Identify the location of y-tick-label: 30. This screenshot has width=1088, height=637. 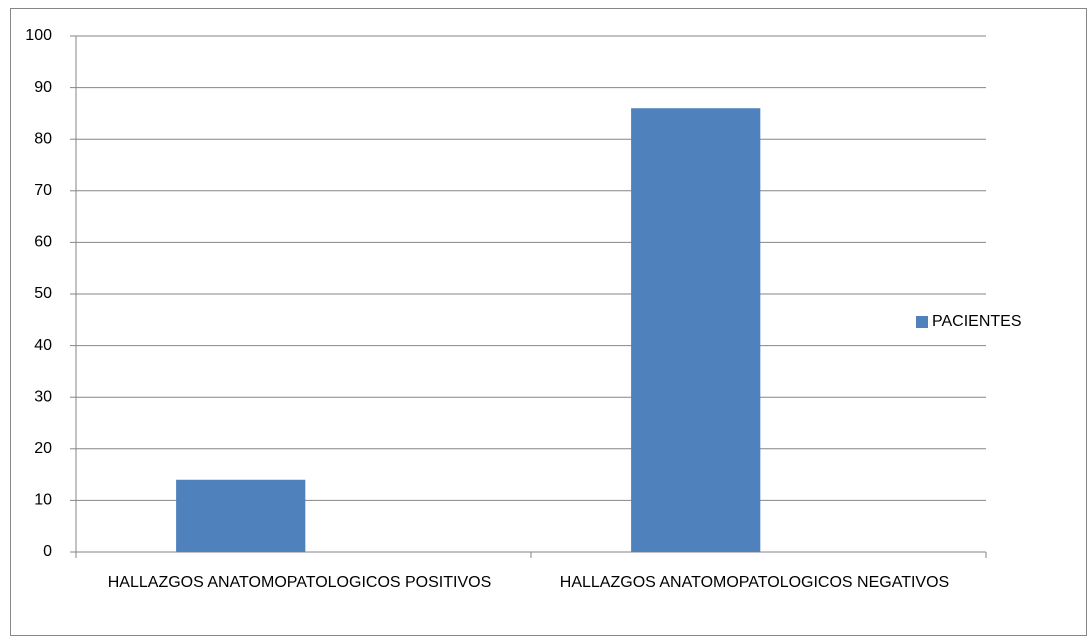
(43, 396).